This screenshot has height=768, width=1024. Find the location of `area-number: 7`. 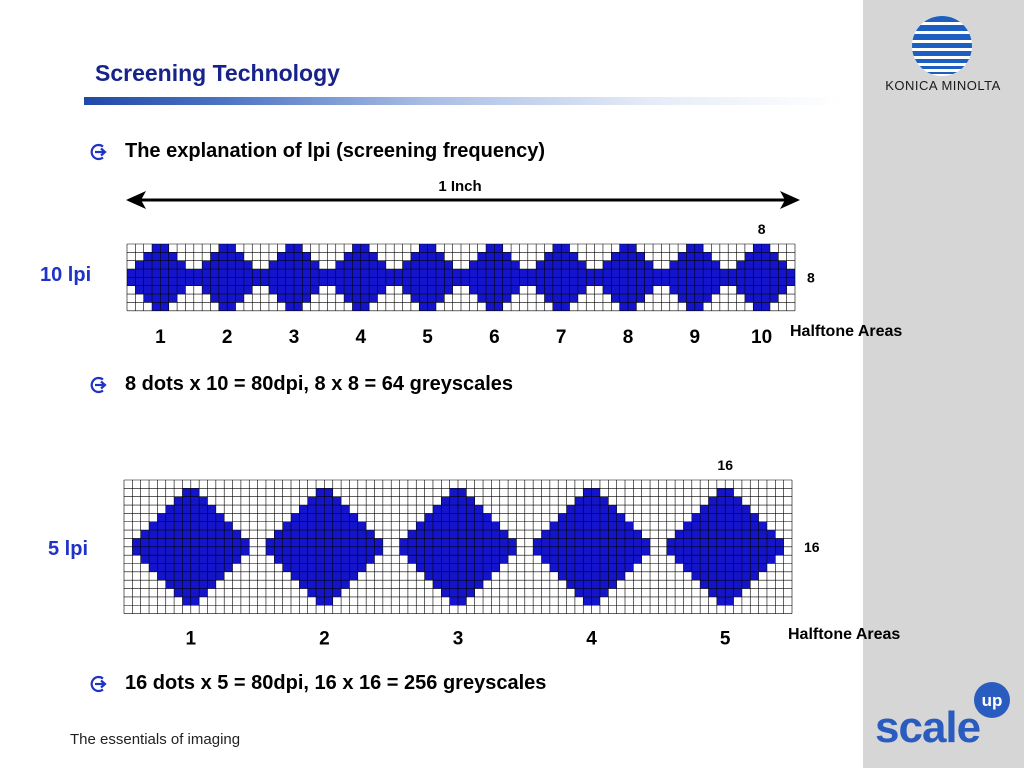

area-number: 7 is located at coordinates (561, 337).